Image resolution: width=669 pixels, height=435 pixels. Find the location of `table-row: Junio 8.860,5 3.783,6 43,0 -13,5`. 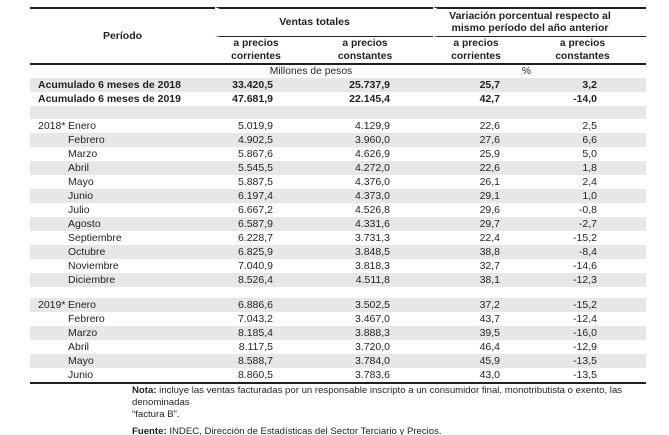

table-row: Junio 8.860,5 3.783,6 43,0 -13,5 is located at coordinates (338, 375).